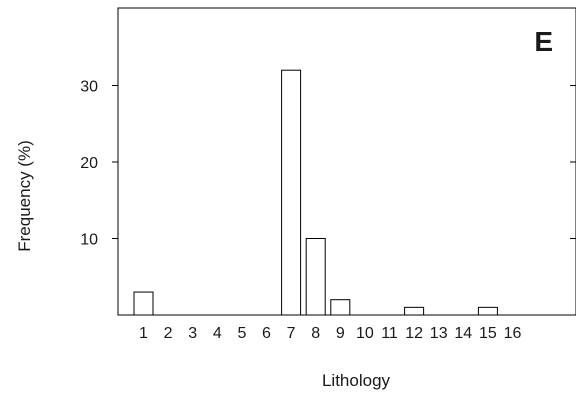  I want to click on x-axis-label: Lithology, so click(356, 380).